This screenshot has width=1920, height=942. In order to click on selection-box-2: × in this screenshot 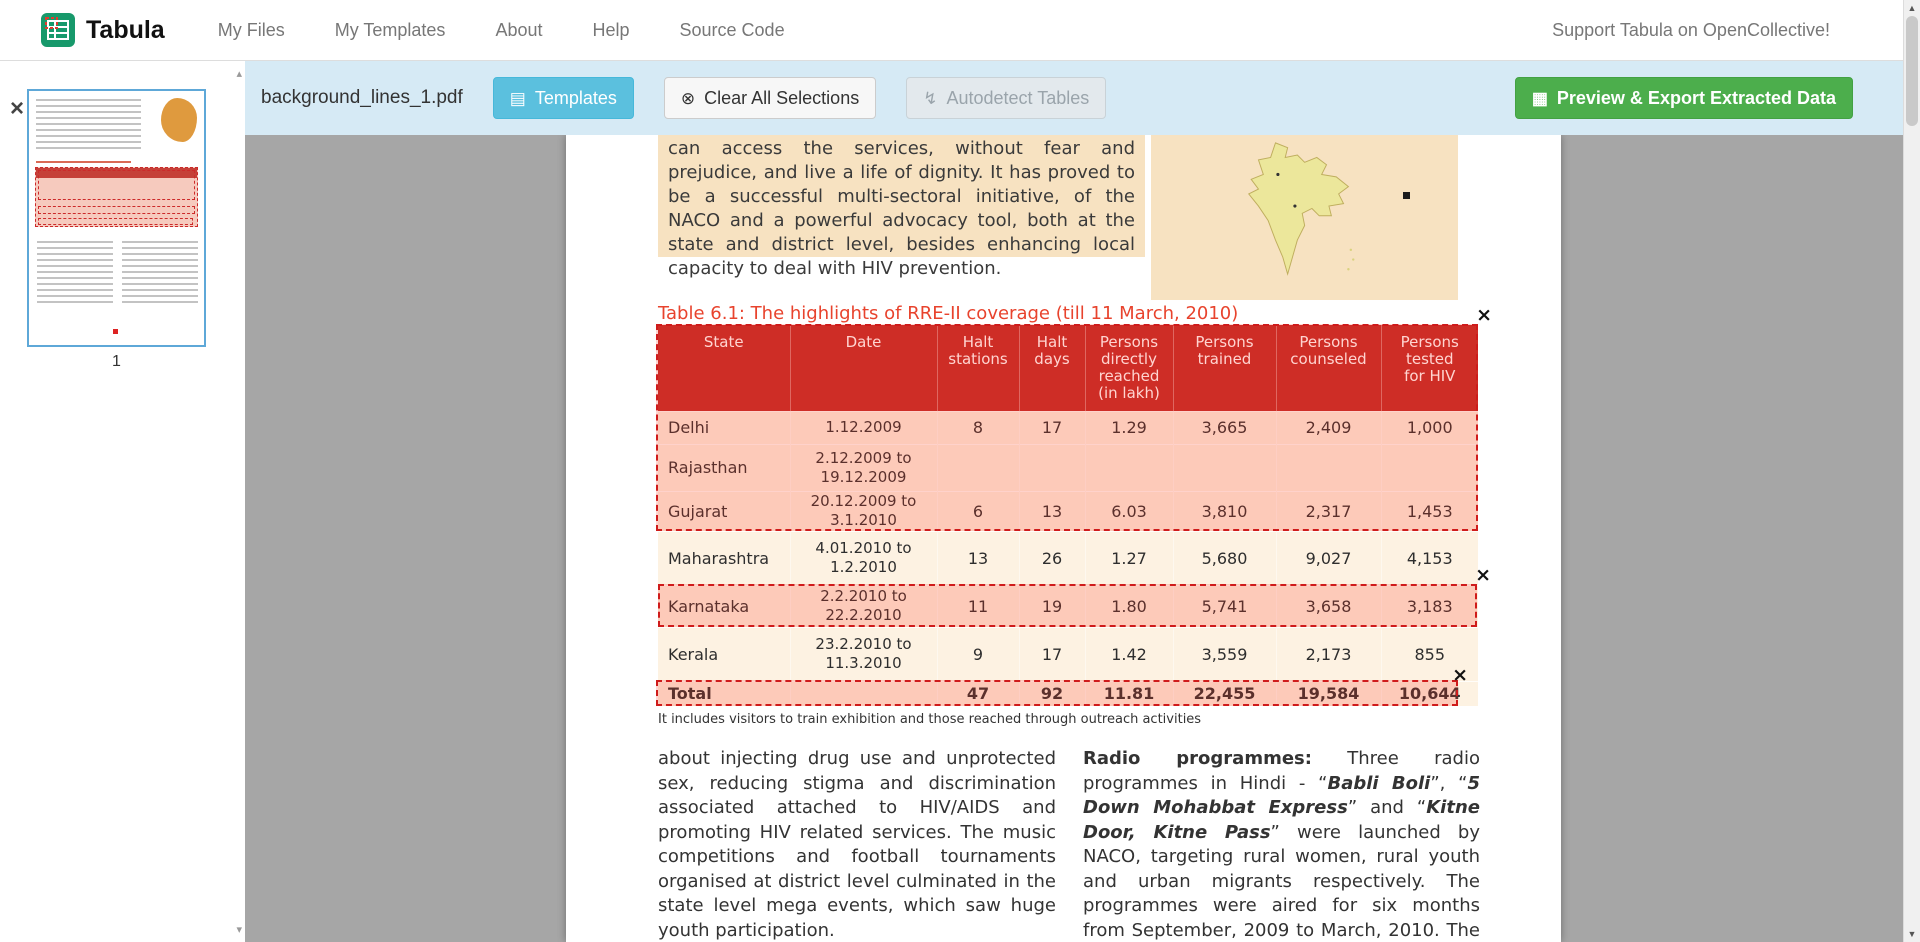, I will do `click(1074, 596)`.